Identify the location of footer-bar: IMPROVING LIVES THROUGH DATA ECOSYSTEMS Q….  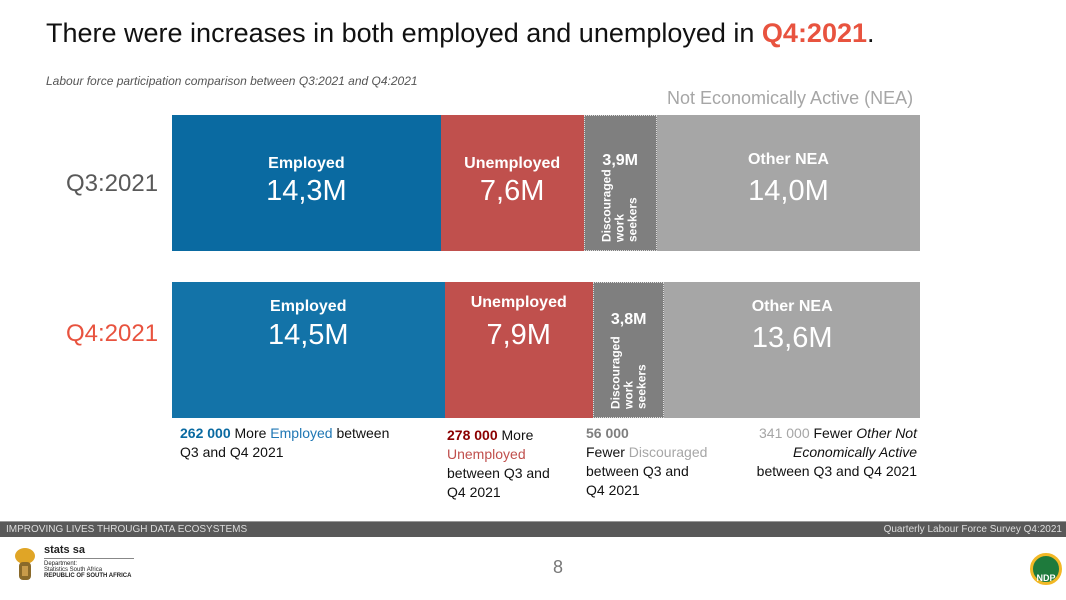
(533, 529).